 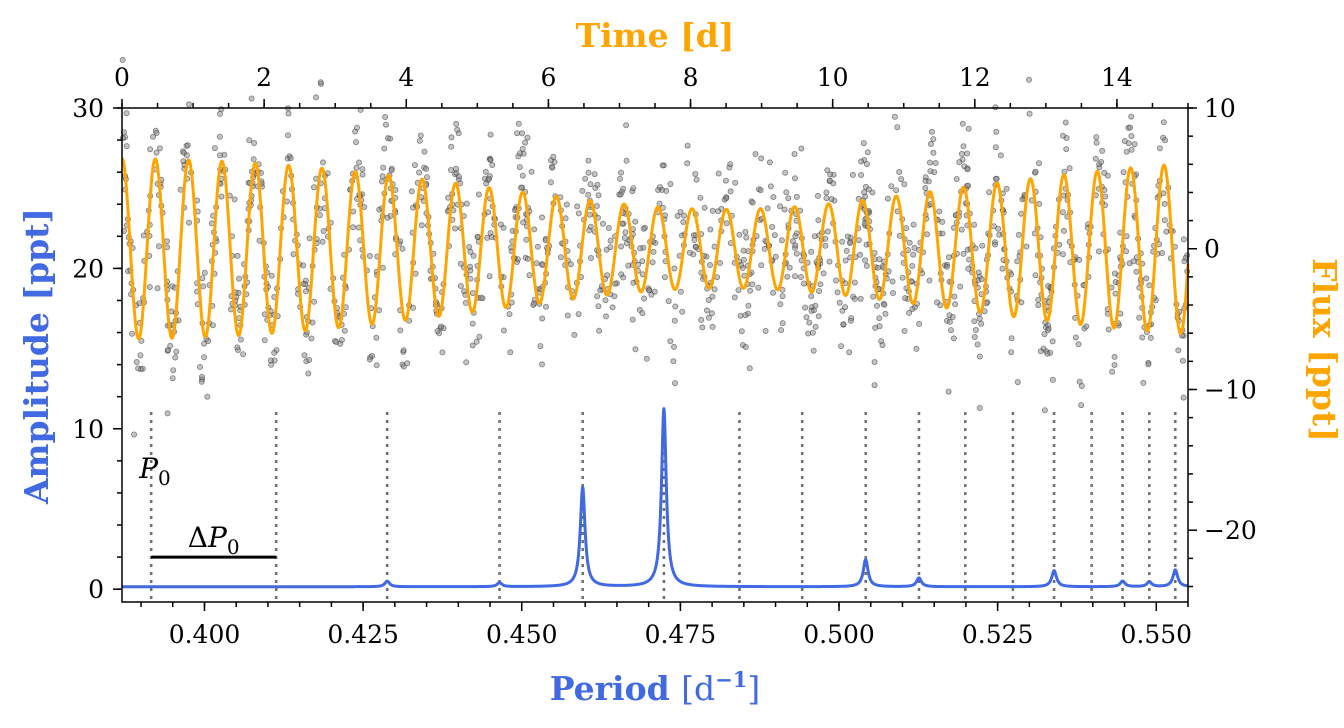 What do you see at coordinates (1117, 77) in the screenshot?
I see `top-tick-label: 14` at bounding box center [1117, 77].